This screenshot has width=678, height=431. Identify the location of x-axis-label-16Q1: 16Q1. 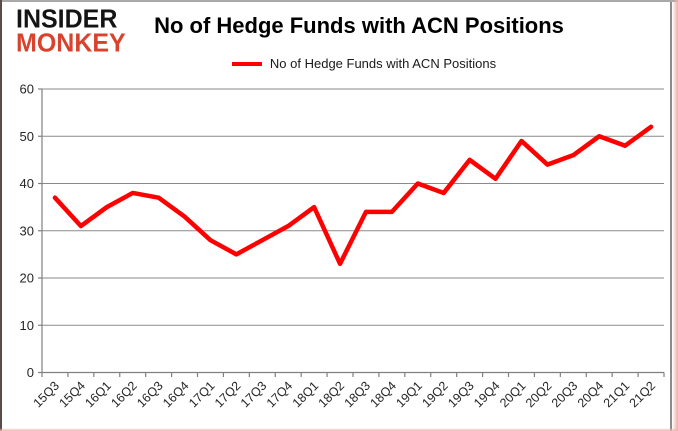
(98, 395).